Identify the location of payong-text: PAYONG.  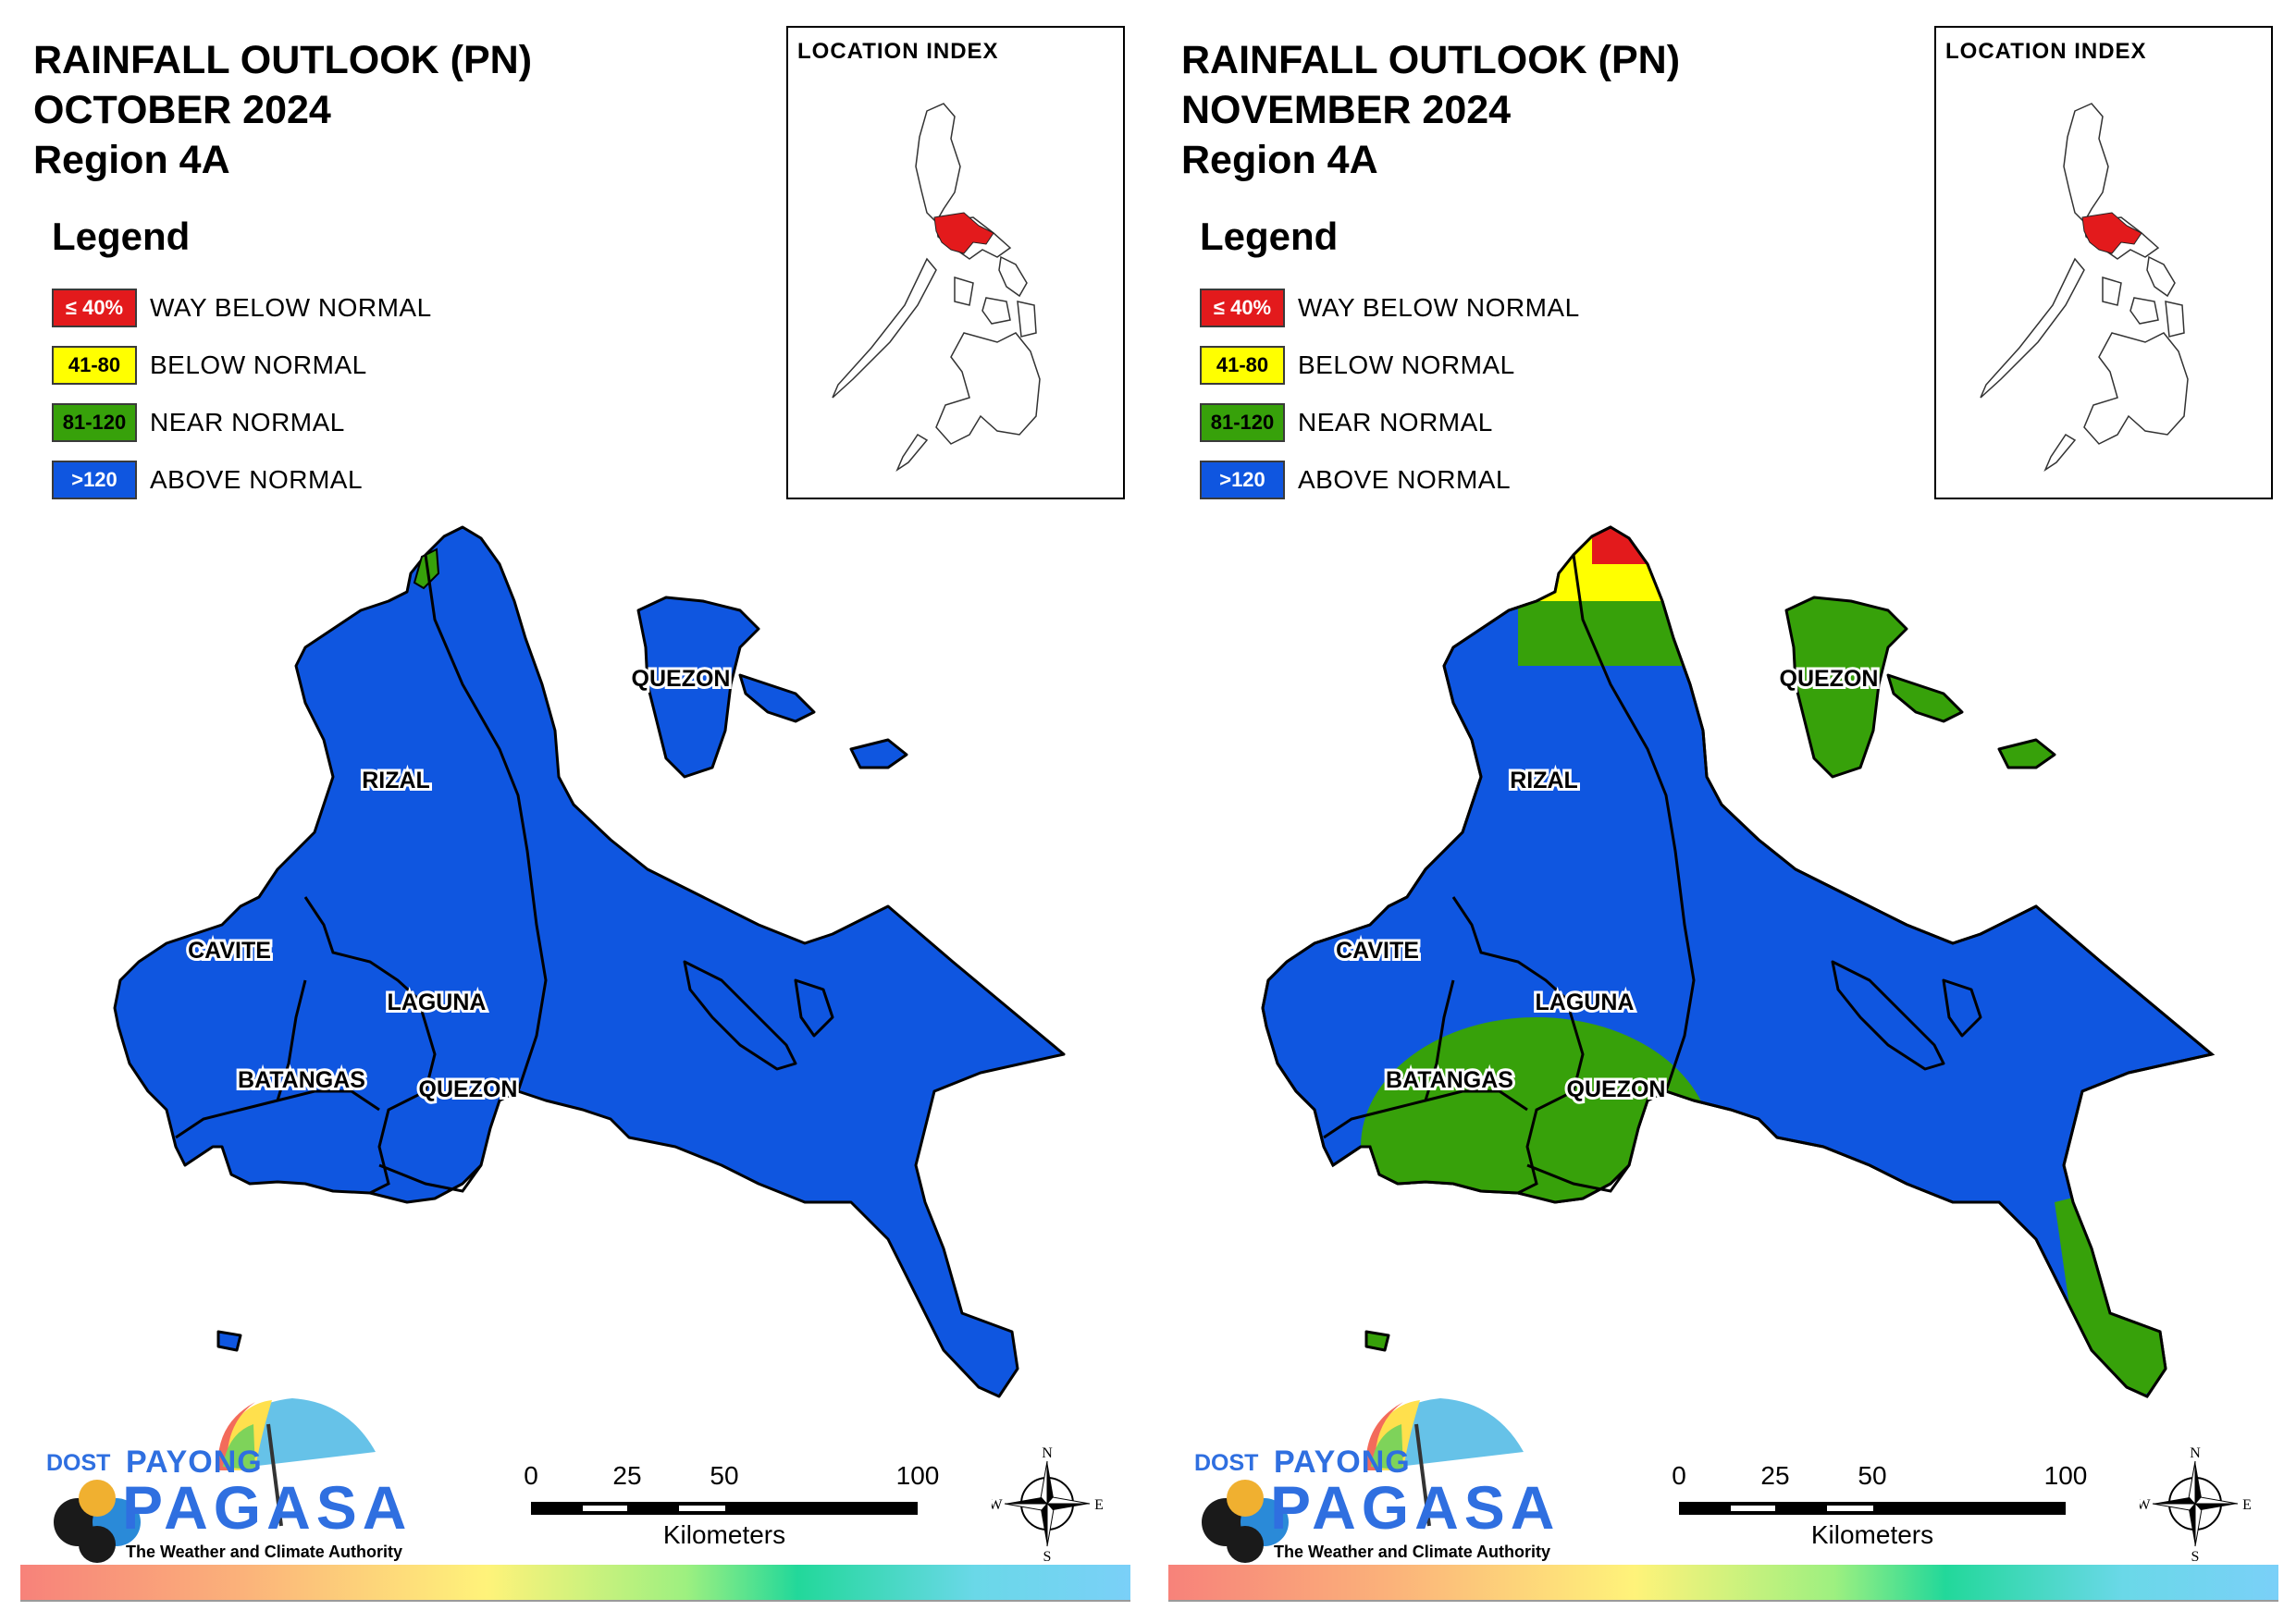
(194, 1462).